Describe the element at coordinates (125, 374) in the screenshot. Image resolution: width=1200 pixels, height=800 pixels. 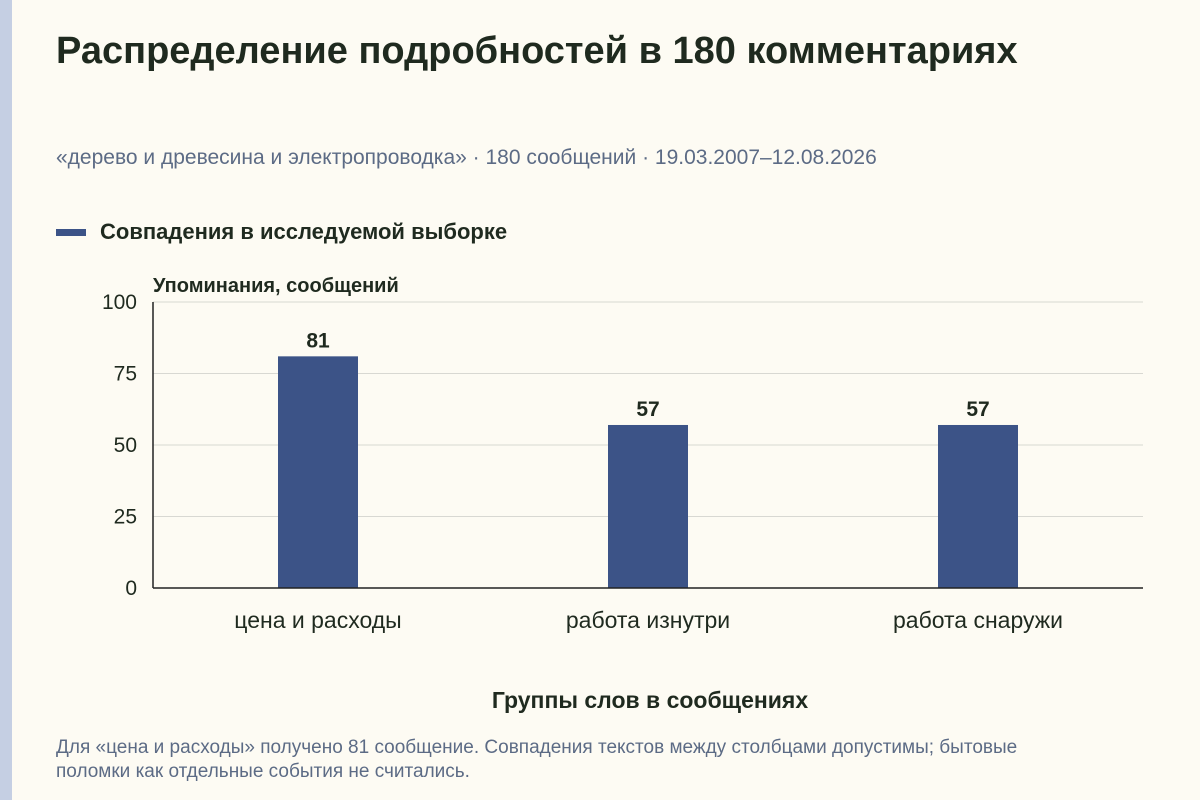
I see `y-tick-label: 75` at that location.